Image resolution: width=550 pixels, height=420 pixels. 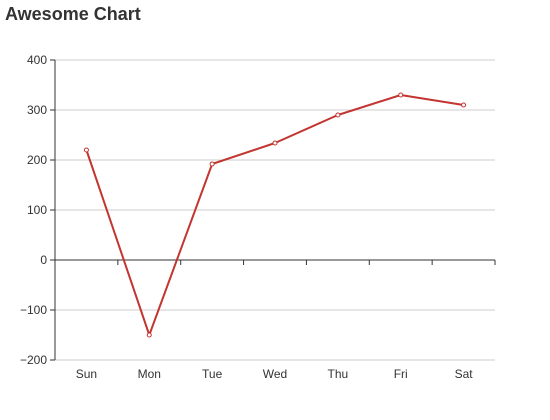 I want to click on y-tick-label: −100, so click(x=33, y=310).